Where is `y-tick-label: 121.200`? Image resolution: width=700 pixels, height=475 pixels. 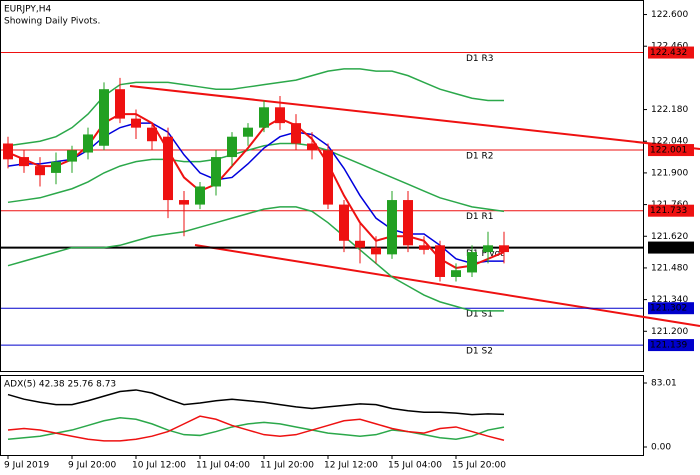 y-tick-label: 121.200 is located at coordinates (669, 332).